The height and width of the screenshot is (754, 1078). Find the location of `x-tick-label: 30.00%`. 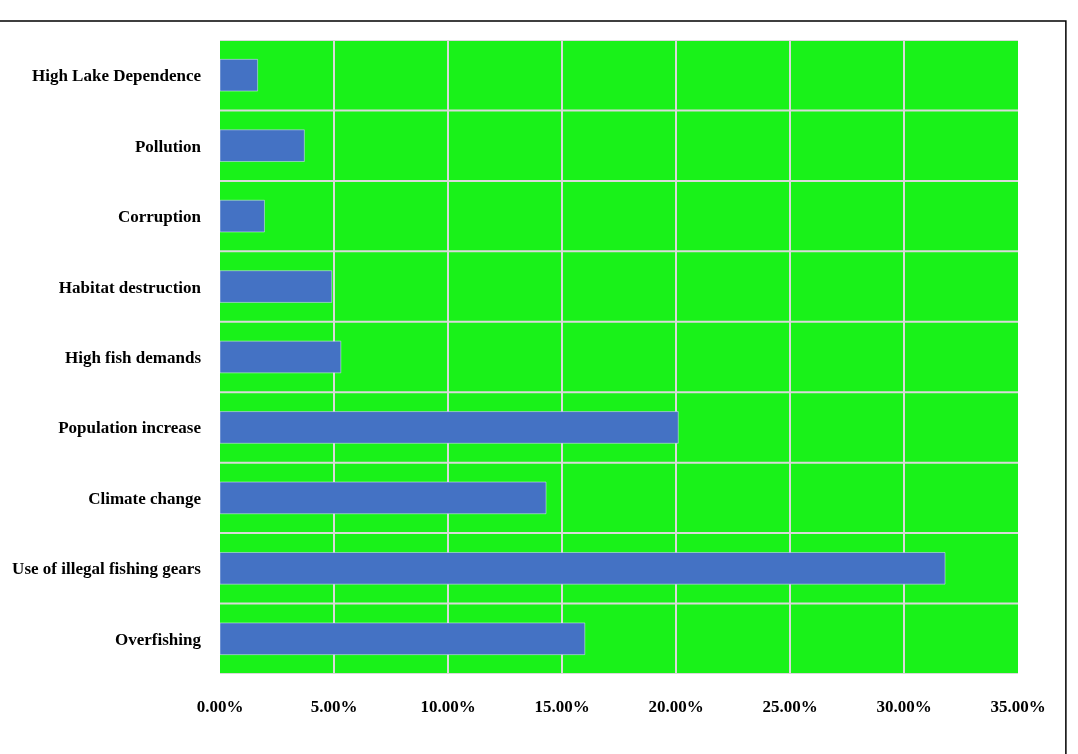

x-tick-label: 30.00% is located at coordinates (904, 706).